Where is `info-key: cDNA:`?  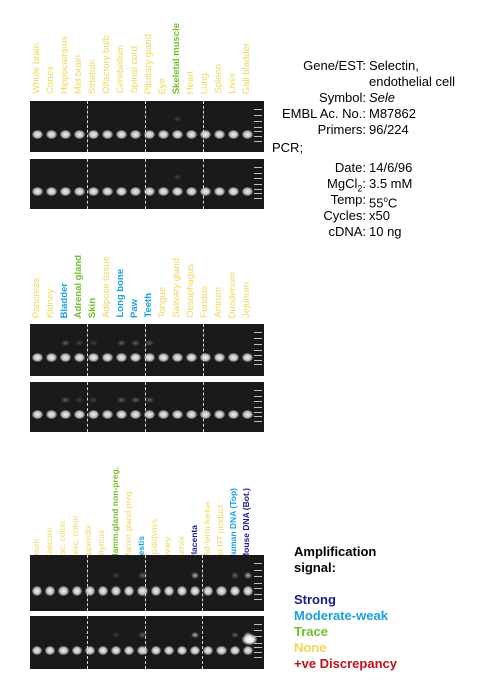
info-key: cDNA: is located at coordinates (347, 231).